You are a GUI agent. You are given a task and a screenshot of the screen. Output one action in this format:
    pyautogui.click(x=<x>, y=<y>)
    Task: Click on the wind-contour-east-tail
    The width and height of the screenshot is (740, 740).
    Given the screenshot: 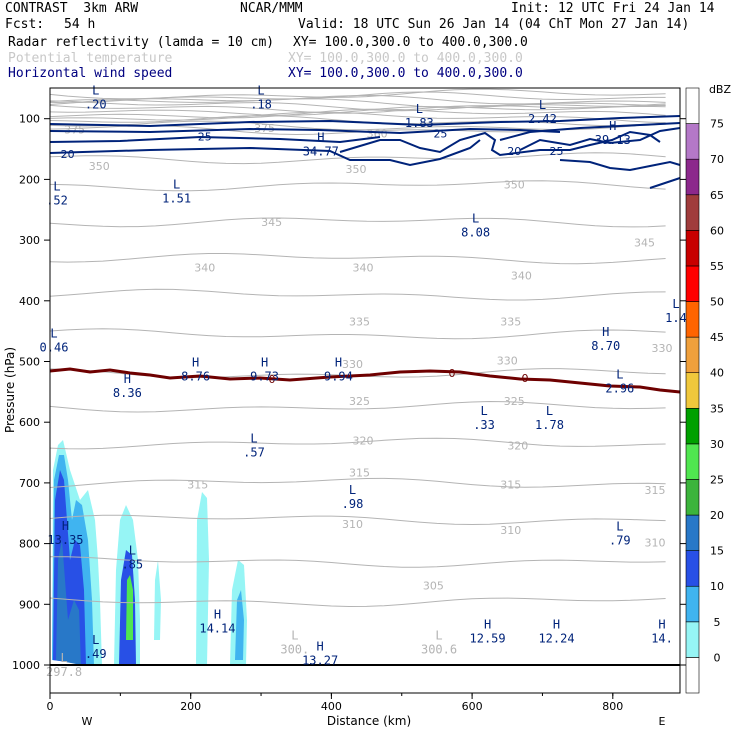 What is the action you would take?
    pyautogui.click(x=665, y=183)
    